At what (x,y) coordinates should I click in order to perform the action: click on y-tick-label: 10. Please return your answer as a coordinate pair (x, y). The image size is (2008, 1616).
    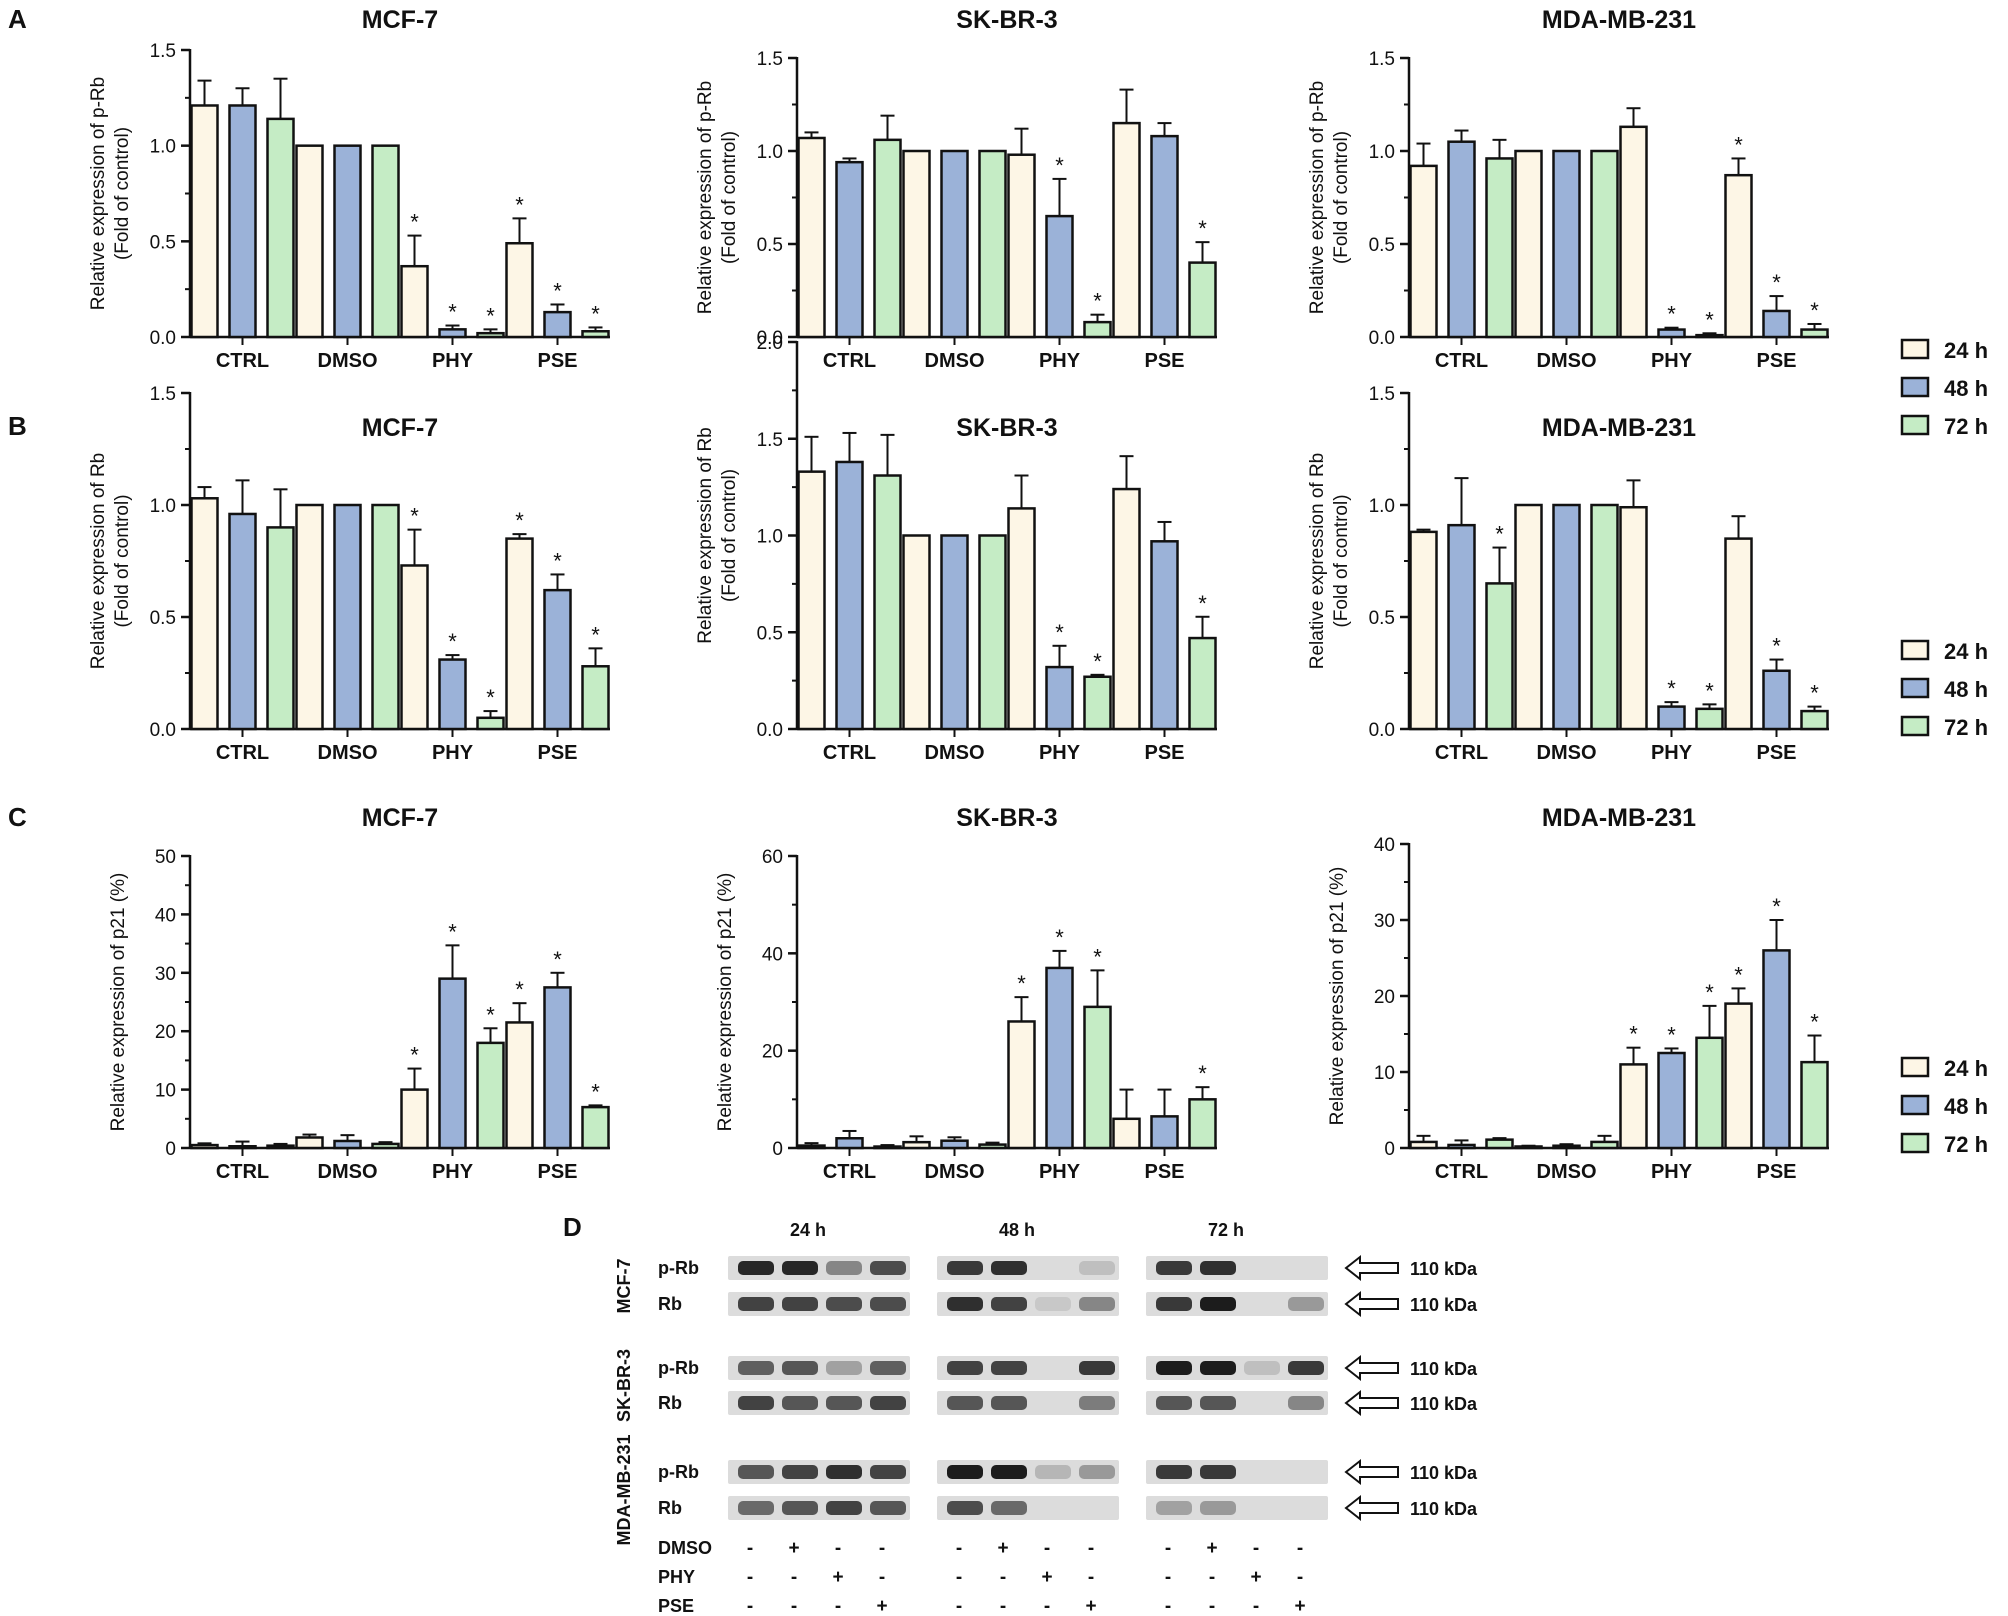
    Looking at the image, I should click on (165, 1091).